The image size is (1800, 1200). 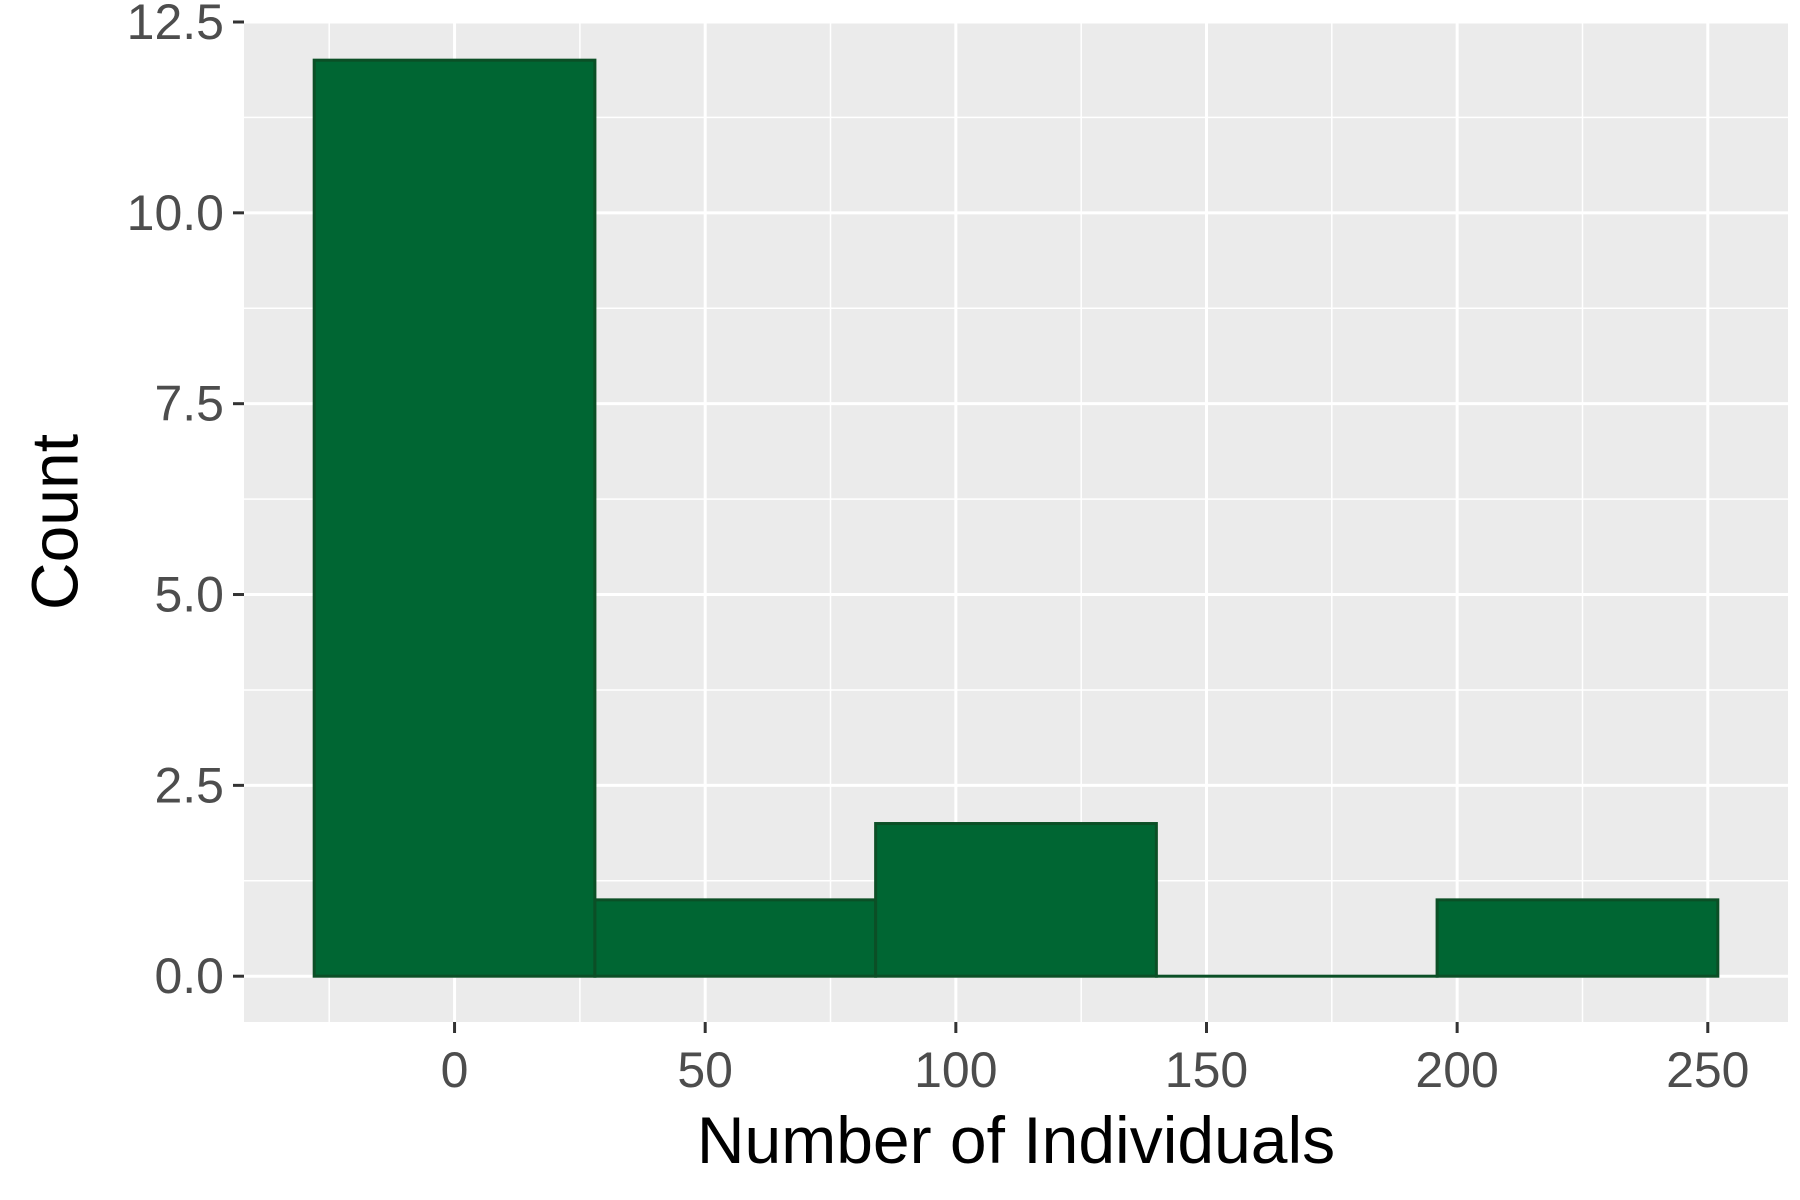 I want to click on x-axis: 0 50 100 150 200 250, so click(x=1095, y=1060).